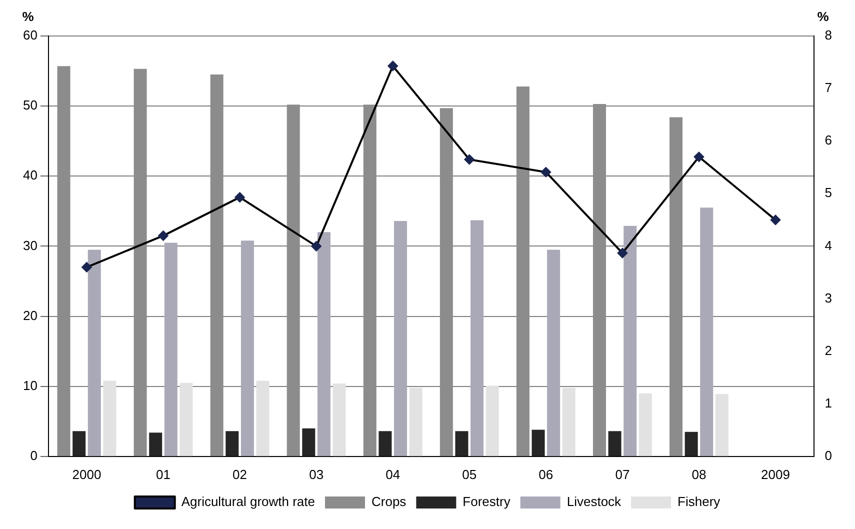 The image size is (855, 529). I want to click on legend-label: Fishery, so click(699, 502).